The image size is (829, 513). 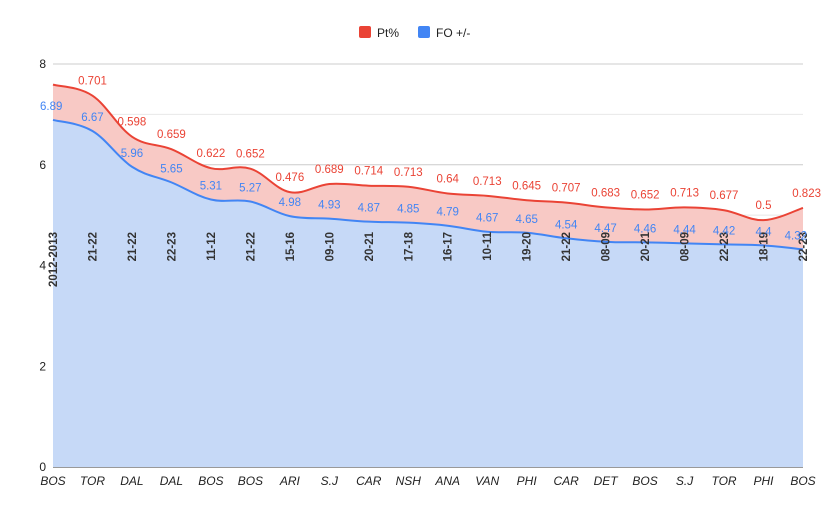 I want to click on data-label-pt: 0.622, so click(x=211, y=154).